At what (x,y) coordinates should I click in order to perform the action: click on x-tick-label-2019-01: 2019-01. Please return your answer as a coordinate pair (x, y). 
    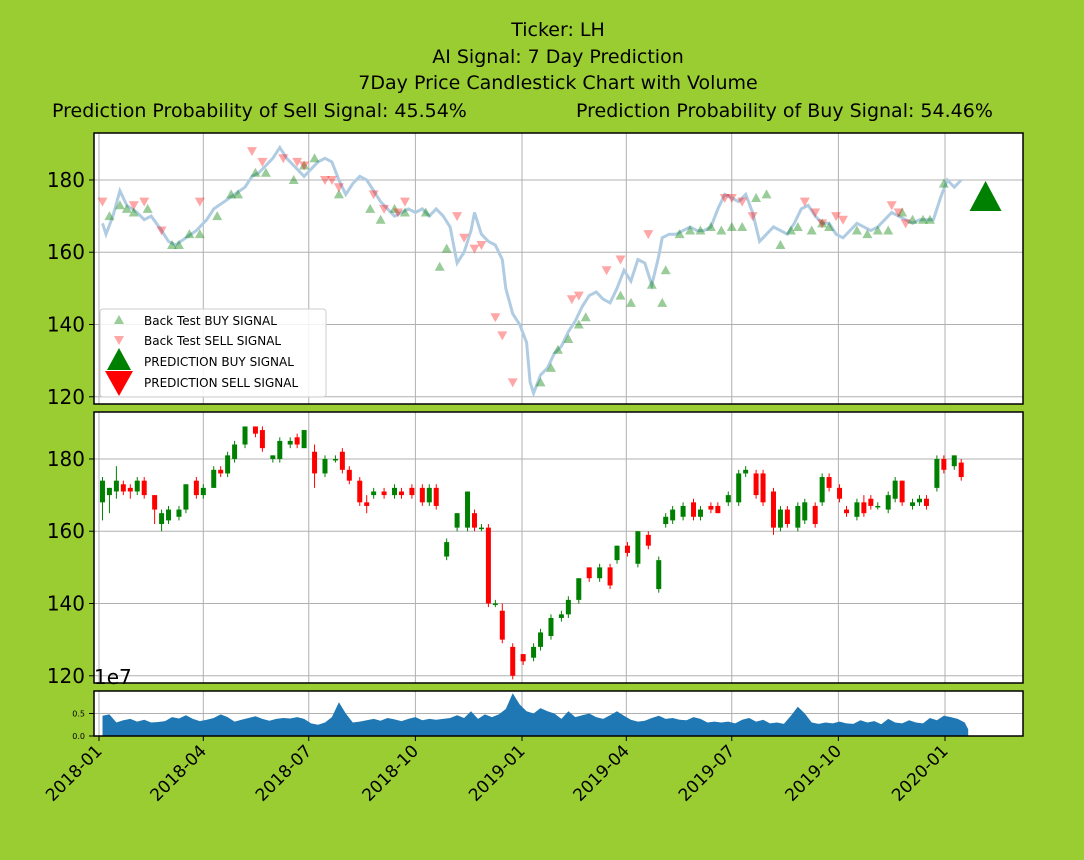
    Looking at the image, I should click on (497, 773).